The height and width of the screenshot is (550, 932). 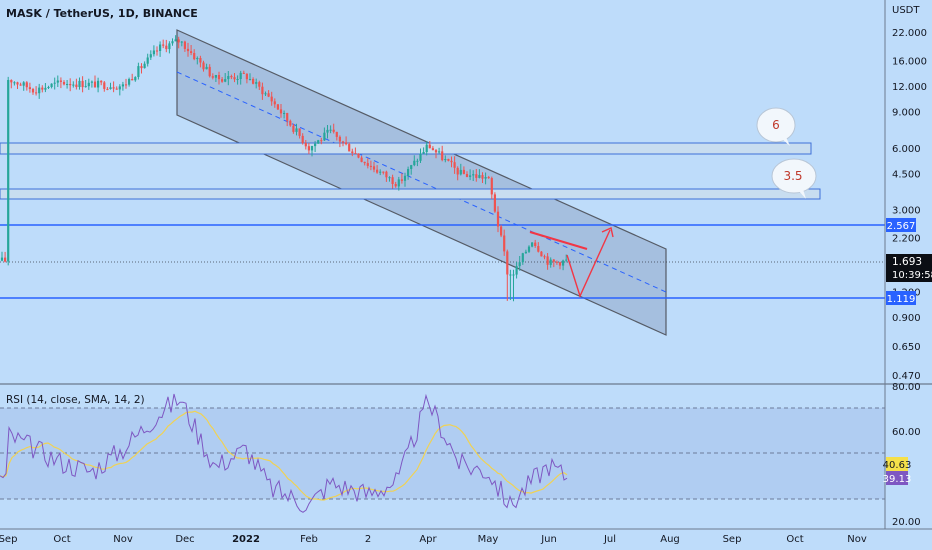 I want to click on svg-text: 1.119, so click(x=901, y=299).